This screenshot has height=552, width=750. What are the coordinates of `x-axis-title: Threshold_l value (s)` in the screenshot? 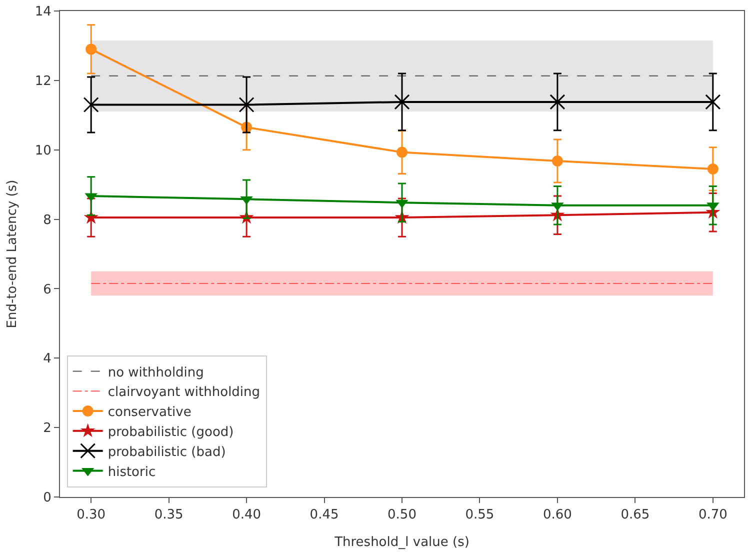 It's located at (402, 542).